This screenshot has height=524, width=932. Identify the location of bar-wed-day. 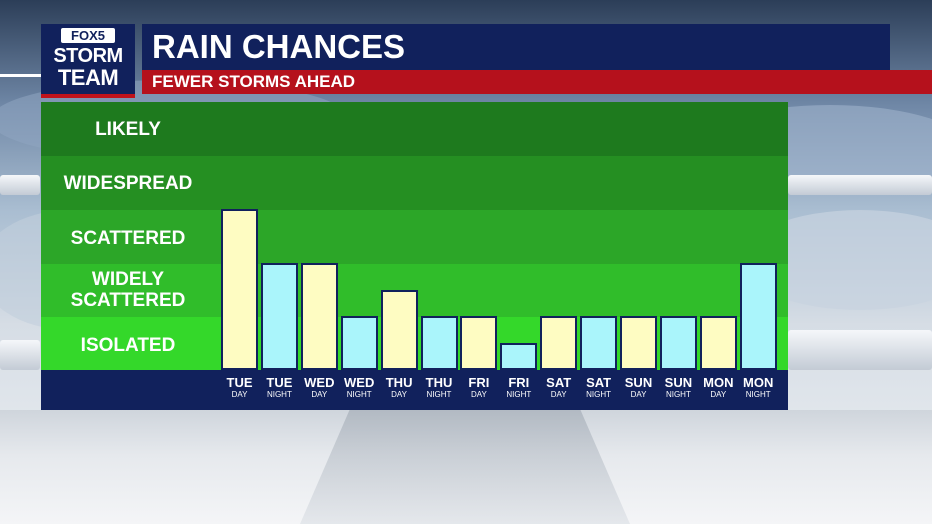
(319, 316).